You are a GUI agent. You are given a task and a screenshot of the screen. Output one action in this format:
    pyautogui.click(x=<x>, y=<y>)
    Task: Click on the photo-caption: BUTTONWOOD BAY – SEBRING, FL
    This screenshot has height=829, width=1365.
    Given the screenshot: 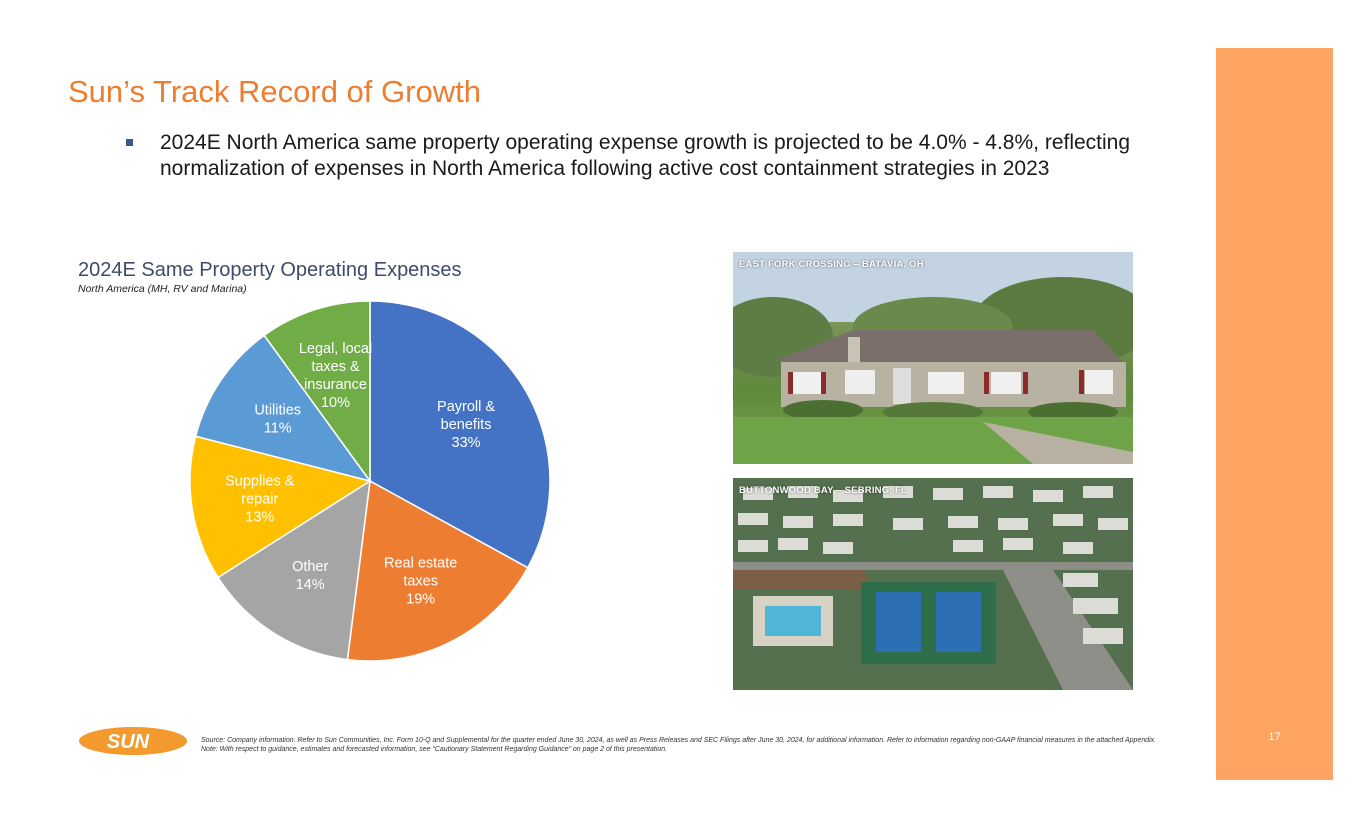 What is the action you would take?
    pyautogui.click(x=823, y=490)
    